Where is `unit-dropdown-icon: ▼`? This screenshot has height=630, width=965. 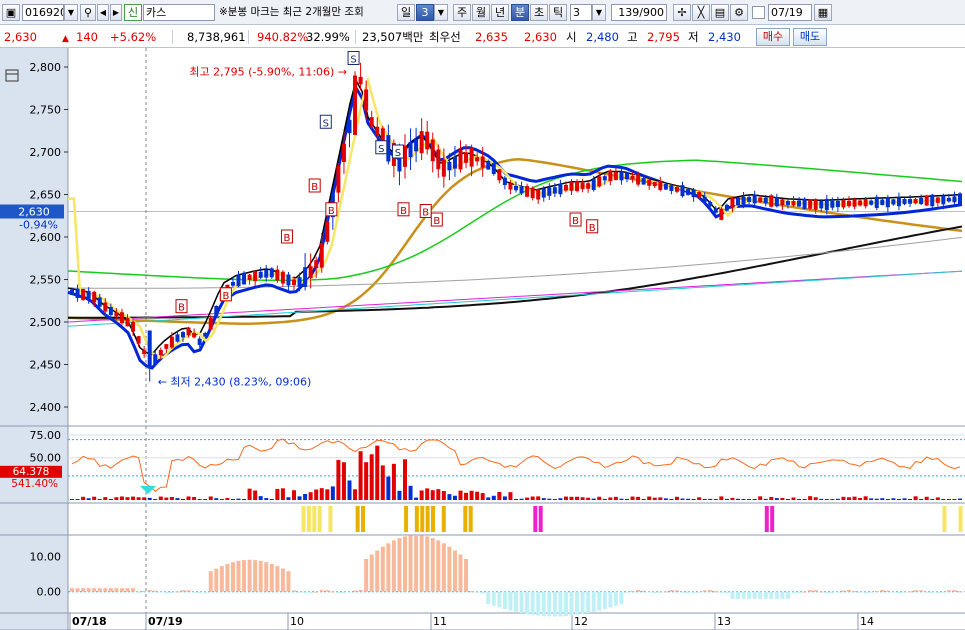 unit-dropdown-icon: ▼ is located at coordinates (599, 12).